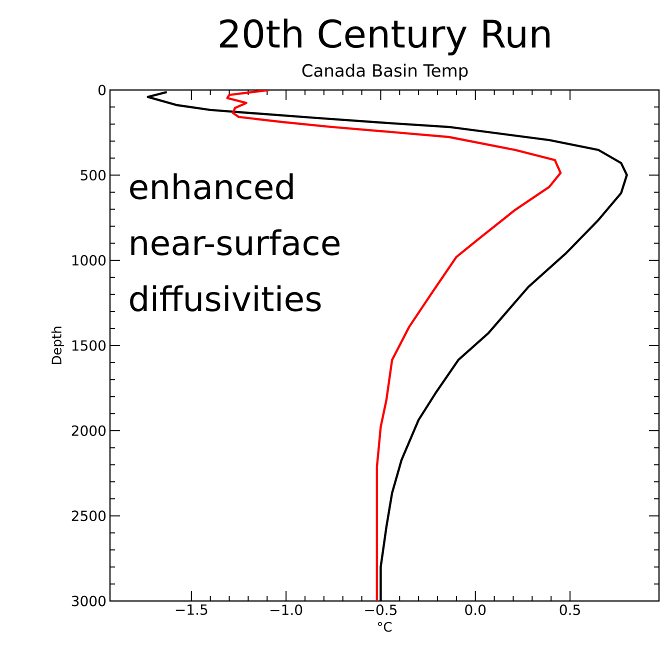  Describe the element at coordinates (286, 610) in the screenshot. I see `x-tick-label: −1.0` at that location.